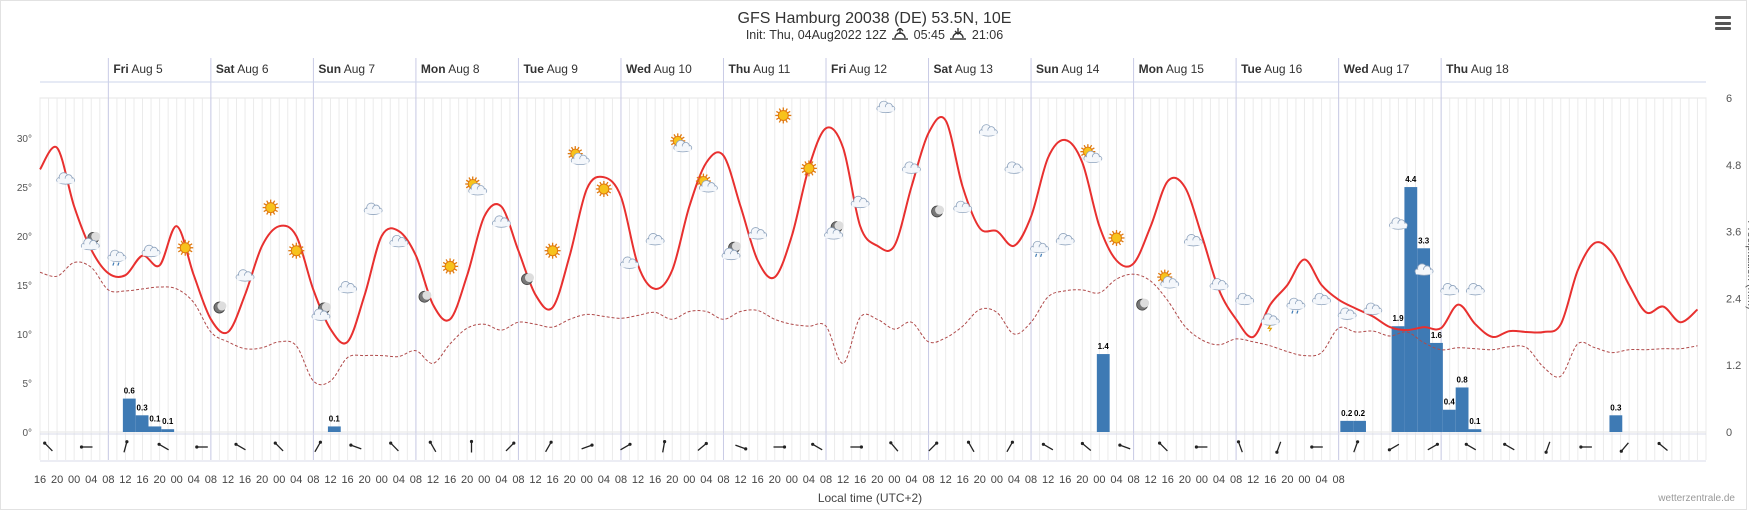  What do you see at coordinates (329, 69) in the screenshot?
I see `day-weekday: Sun` at bounding box center [329, 69].